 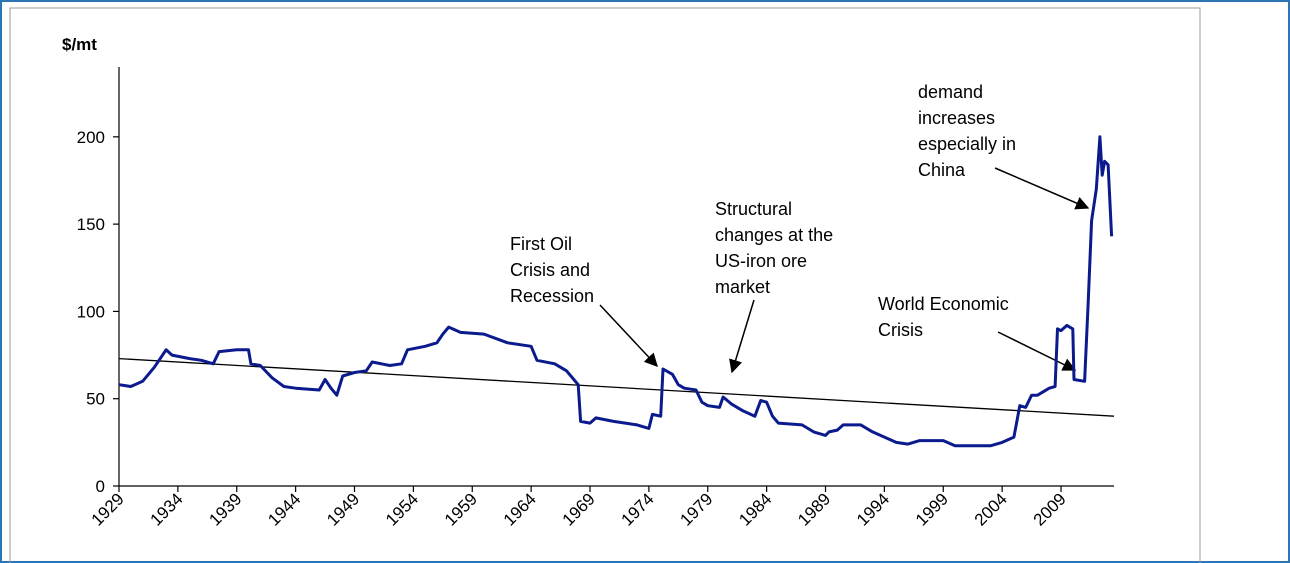 I want to click on x-tick-label: 1954, so click(x=402, y=509).